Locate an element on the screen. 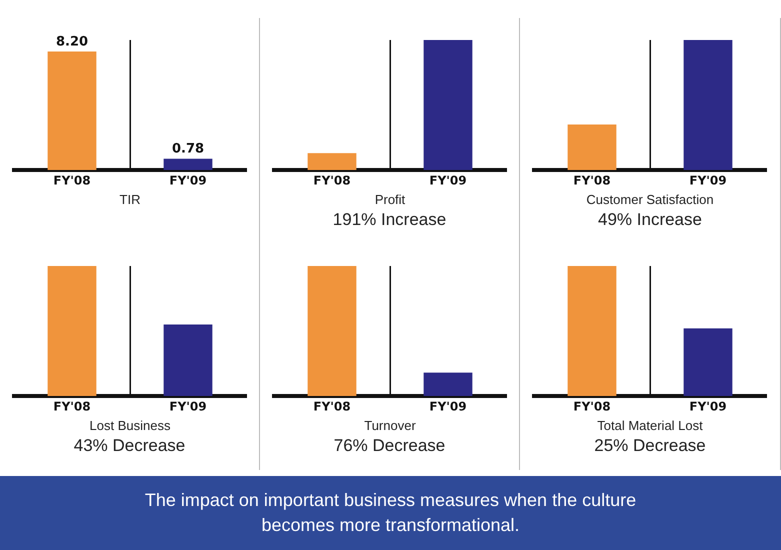 Image resolution: width=781 pixels, height=550 pixels. data-label: 0.78 is located at coordinates (187, 149).